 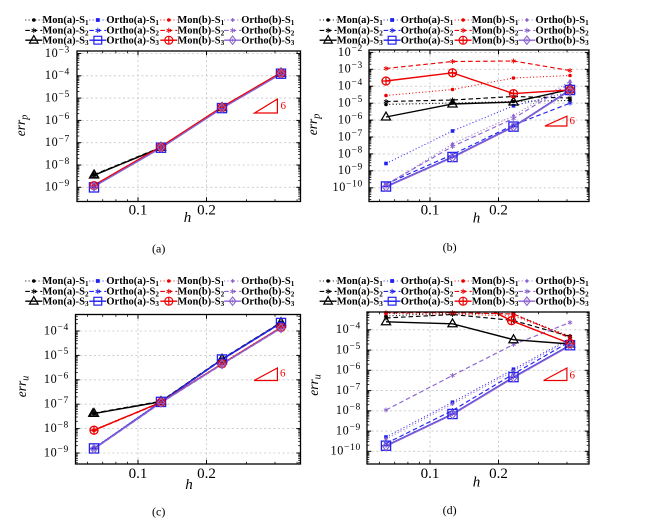 What do you see at coordinates (450, 510) in the screenshot?
I see `svg-text: (d)` at bounding box center [450, 510].